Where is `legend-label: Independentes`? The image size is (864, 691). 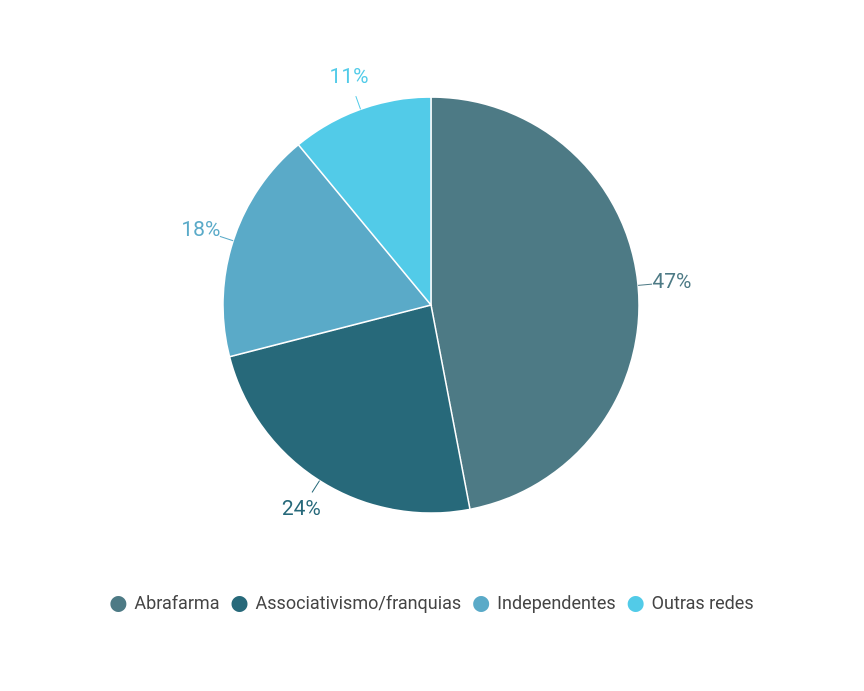
legend-label: Independentes is located at coordinates (556, 603).